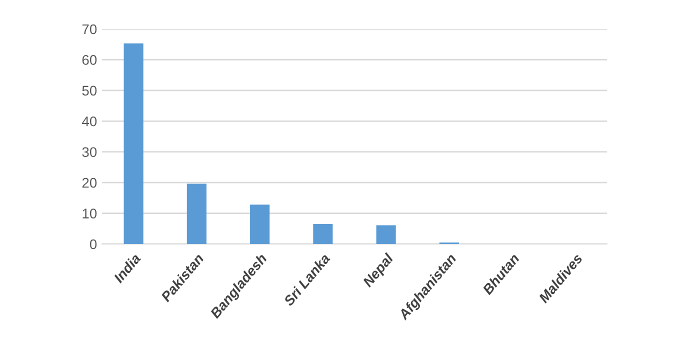 This screenshot has width=700, height=337. Describe the element at coordinates (89, 183) in the screenshot. I see `y-tick-label: 20` at that location.